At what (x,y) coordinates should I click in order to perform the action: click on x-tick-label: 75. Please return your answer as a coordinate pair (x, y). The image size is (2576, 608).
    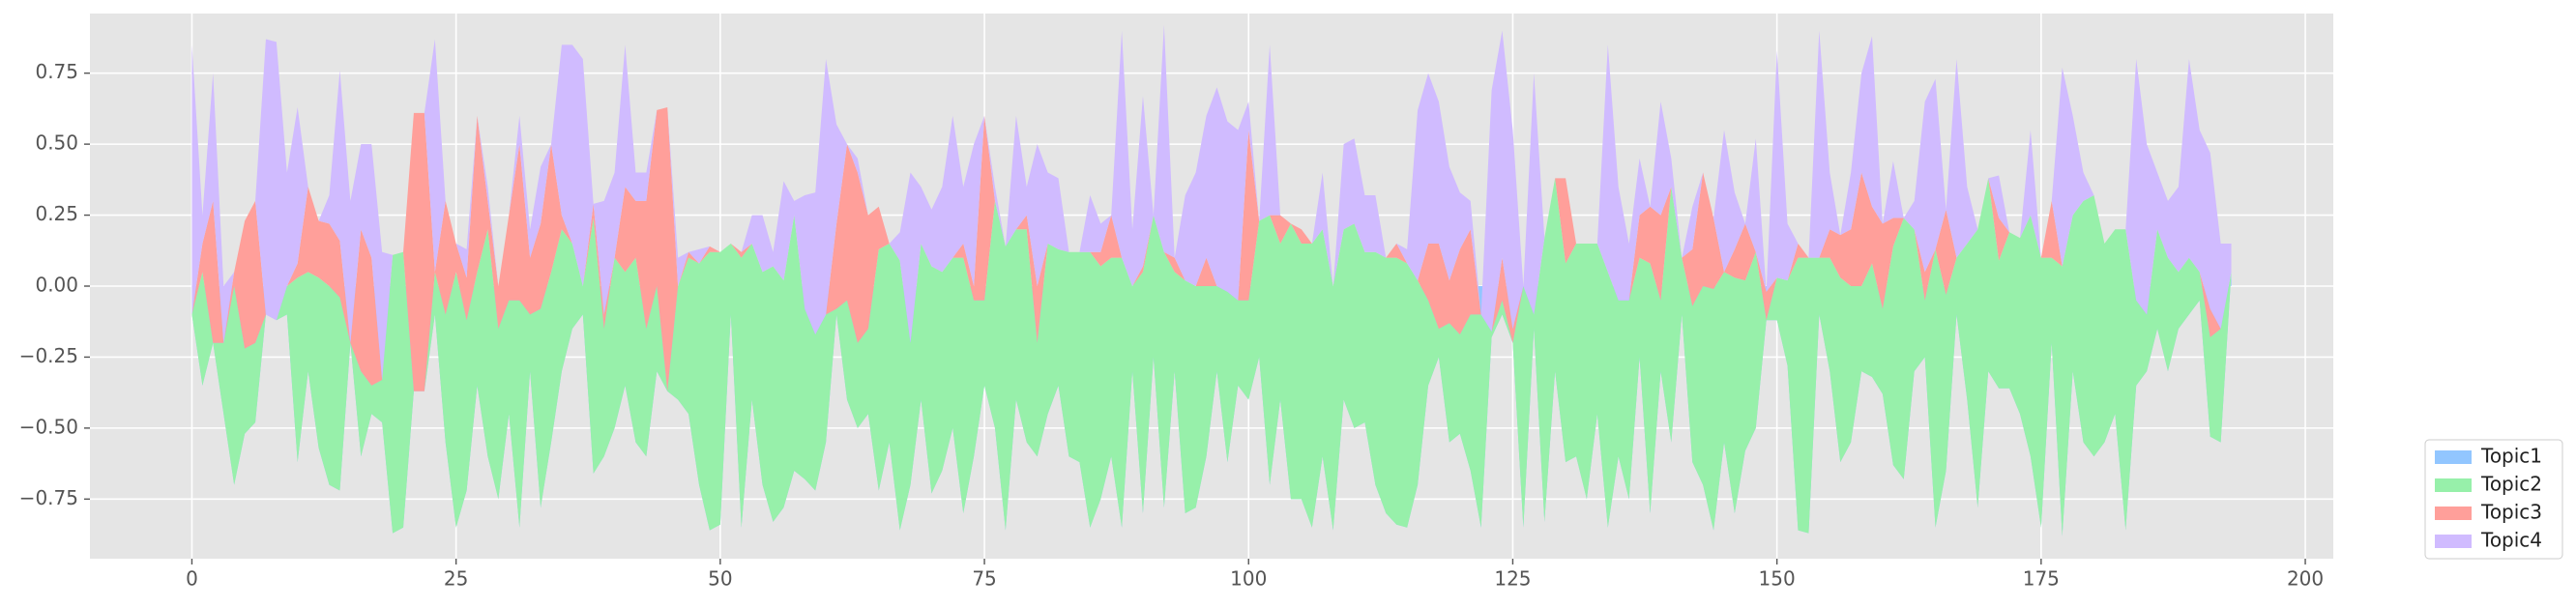
    Looking at the image, I should click on (984, 579).